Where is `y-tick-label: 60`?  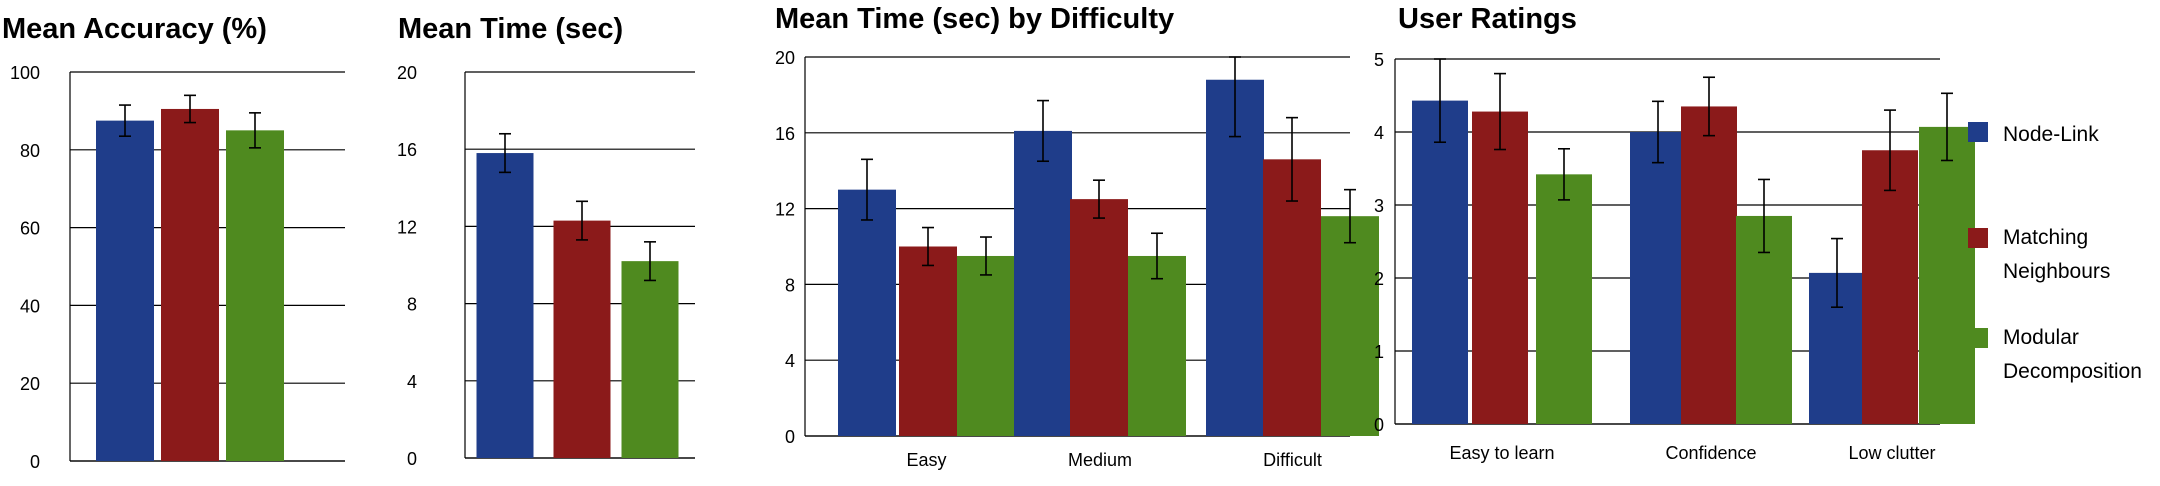
y-tick-label: 60 is located at coordinates (30, 229).